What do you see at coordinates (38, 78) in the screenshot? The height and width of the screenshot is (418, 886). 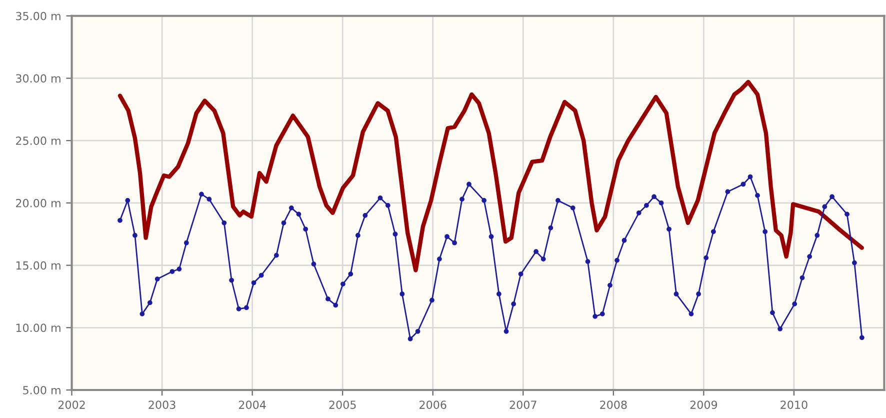 I see `y-tick-label: 30.00 m` at bounding box center [38, 78].